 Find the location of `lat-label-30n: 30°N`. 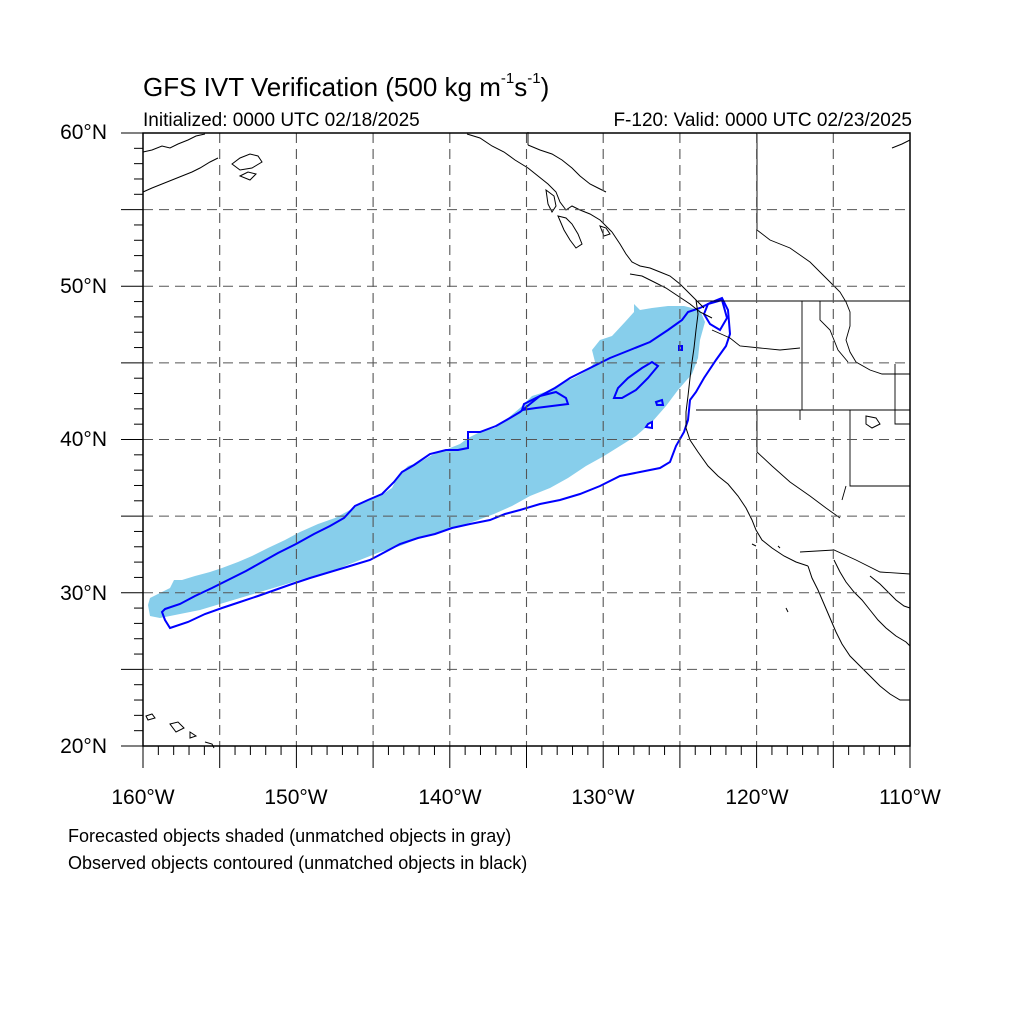

lat-label-30n: 30°N is located at coordinates (83, 593).